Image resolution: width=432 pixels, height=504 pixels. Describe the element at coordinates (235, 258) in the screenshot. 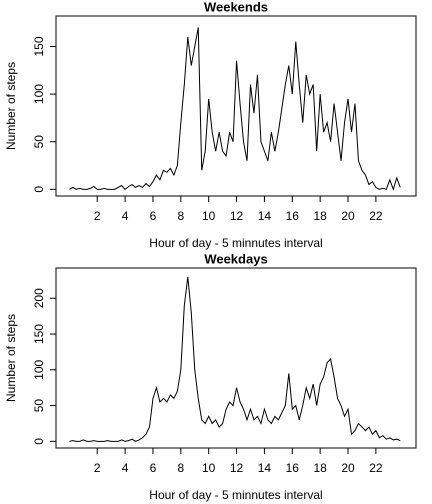

I see `chart-title: Weekdays` at that location.